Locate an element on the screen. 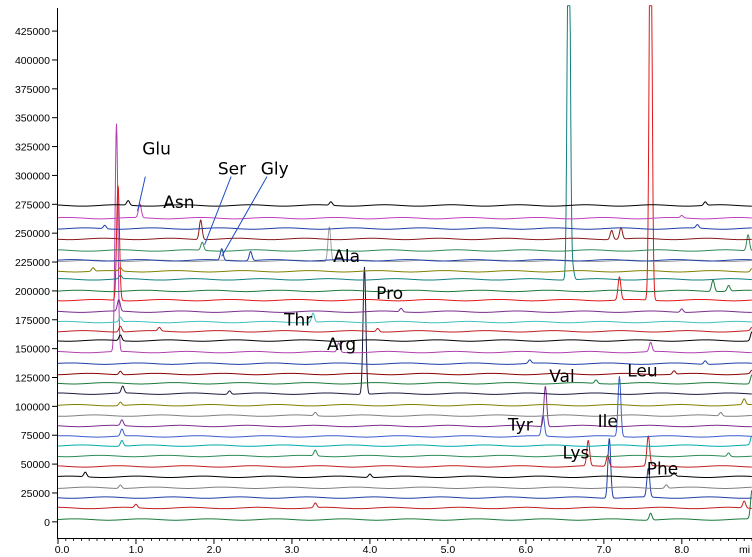  y-tick-label: 250000 is located at coordinates (32, 234).